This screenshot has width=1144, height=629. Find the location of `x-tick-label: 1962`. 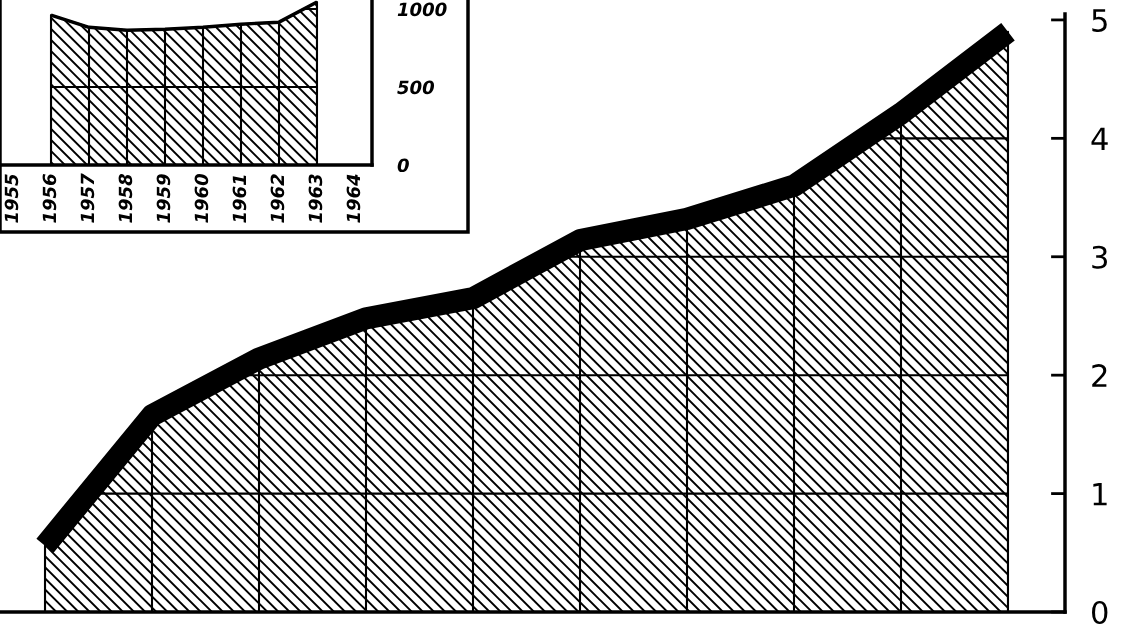

x-tick-label: 1962 is located at coordinates (277, 198).